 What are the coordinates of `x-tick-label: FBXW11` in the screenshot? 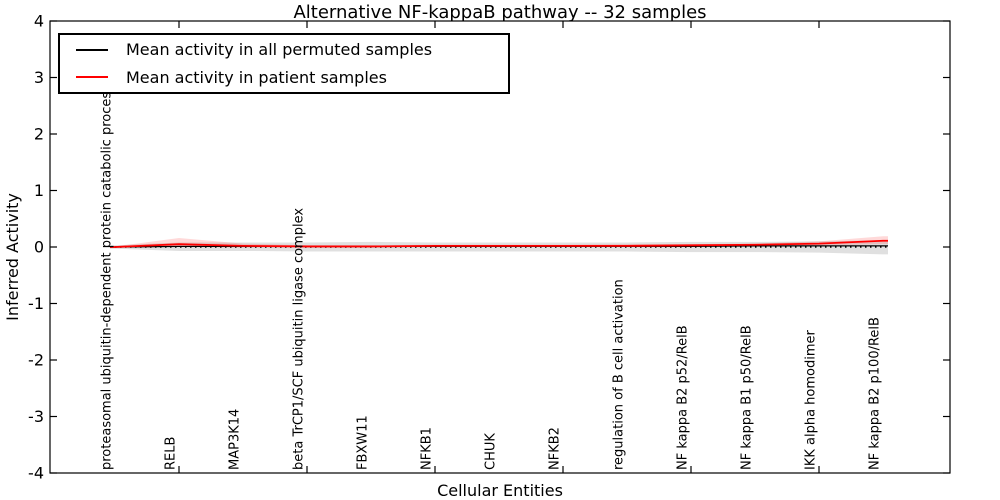 It's located at (363, 442).